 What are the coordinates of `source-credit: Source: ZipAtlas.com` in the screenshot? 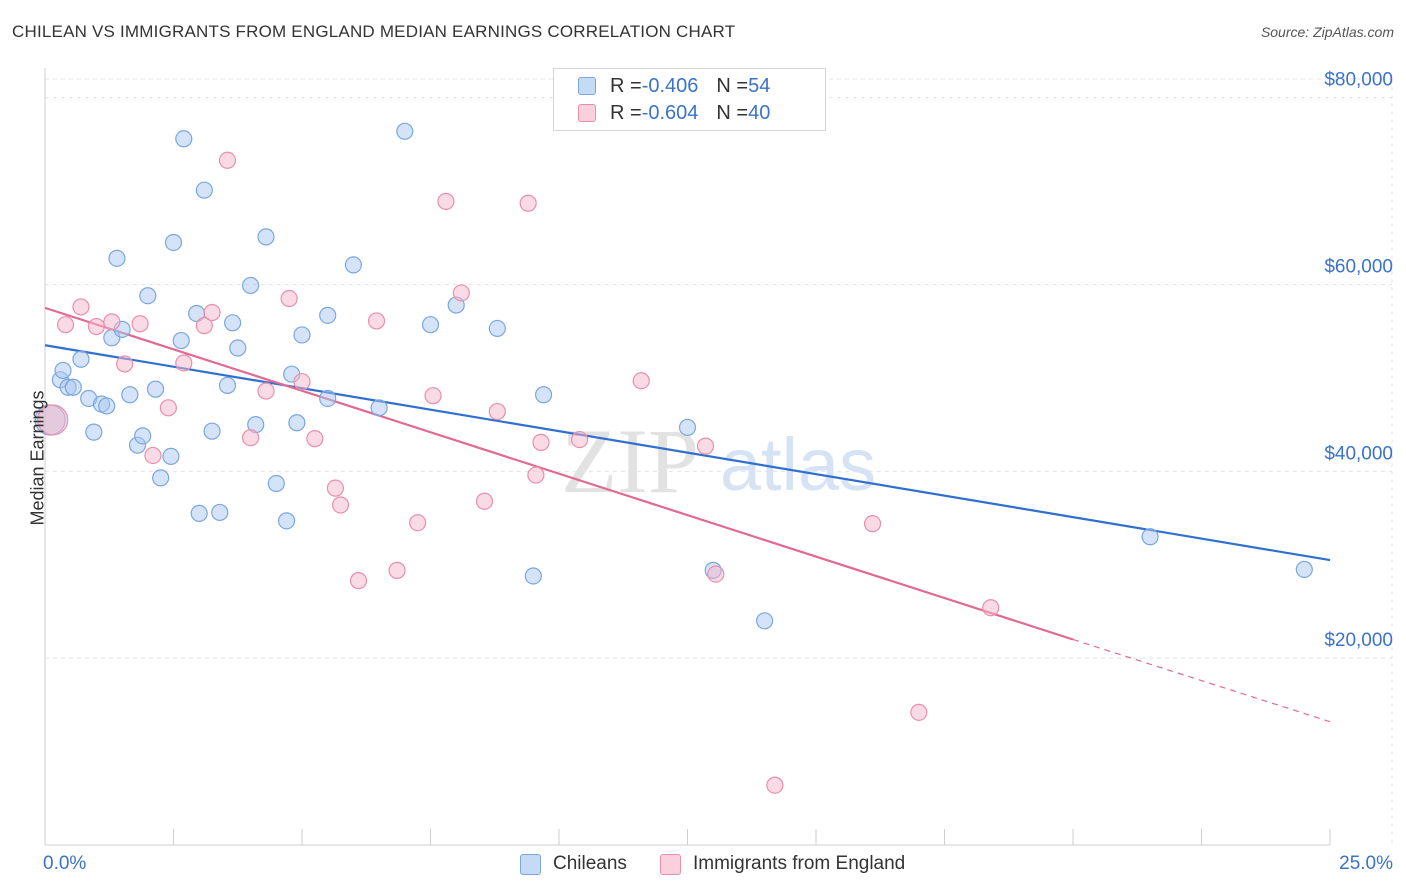 It's located at (1327, 32).